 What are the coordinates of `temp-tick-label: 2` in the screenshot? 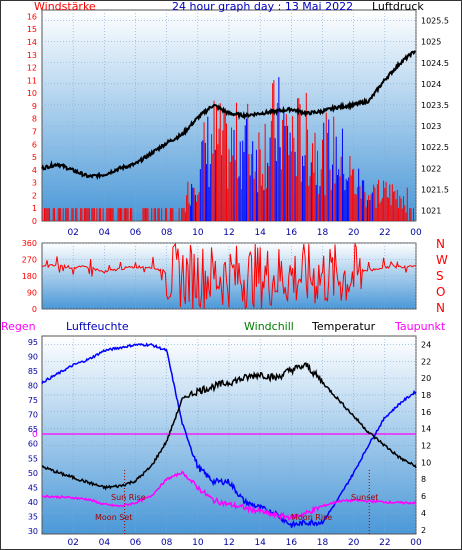 It's located at (423, 530).